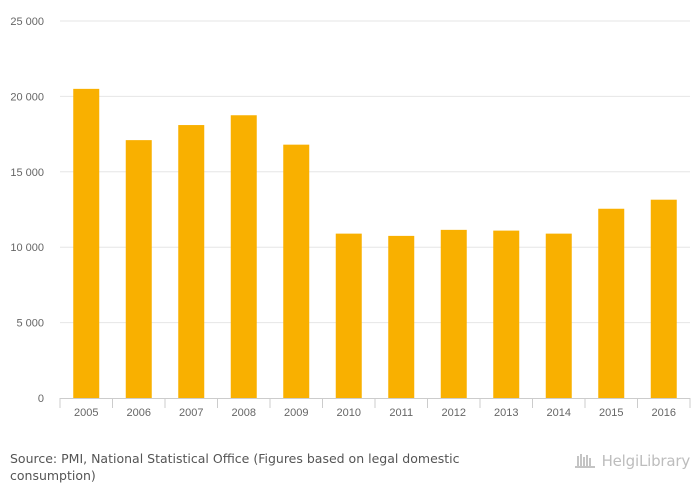  I want to click on library-logo-icon, so click(584, 461).